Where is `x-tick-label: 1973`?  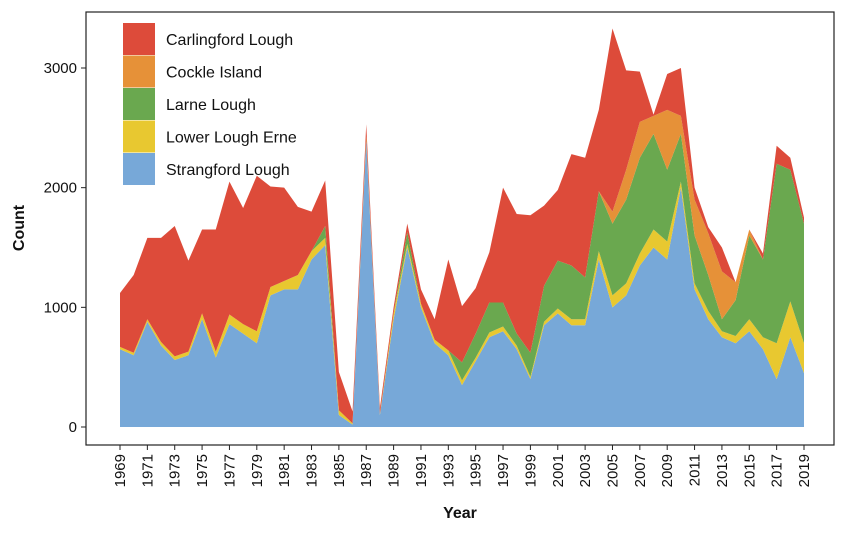
x-tick-label: 1973 is located at coordinates (175, 470).